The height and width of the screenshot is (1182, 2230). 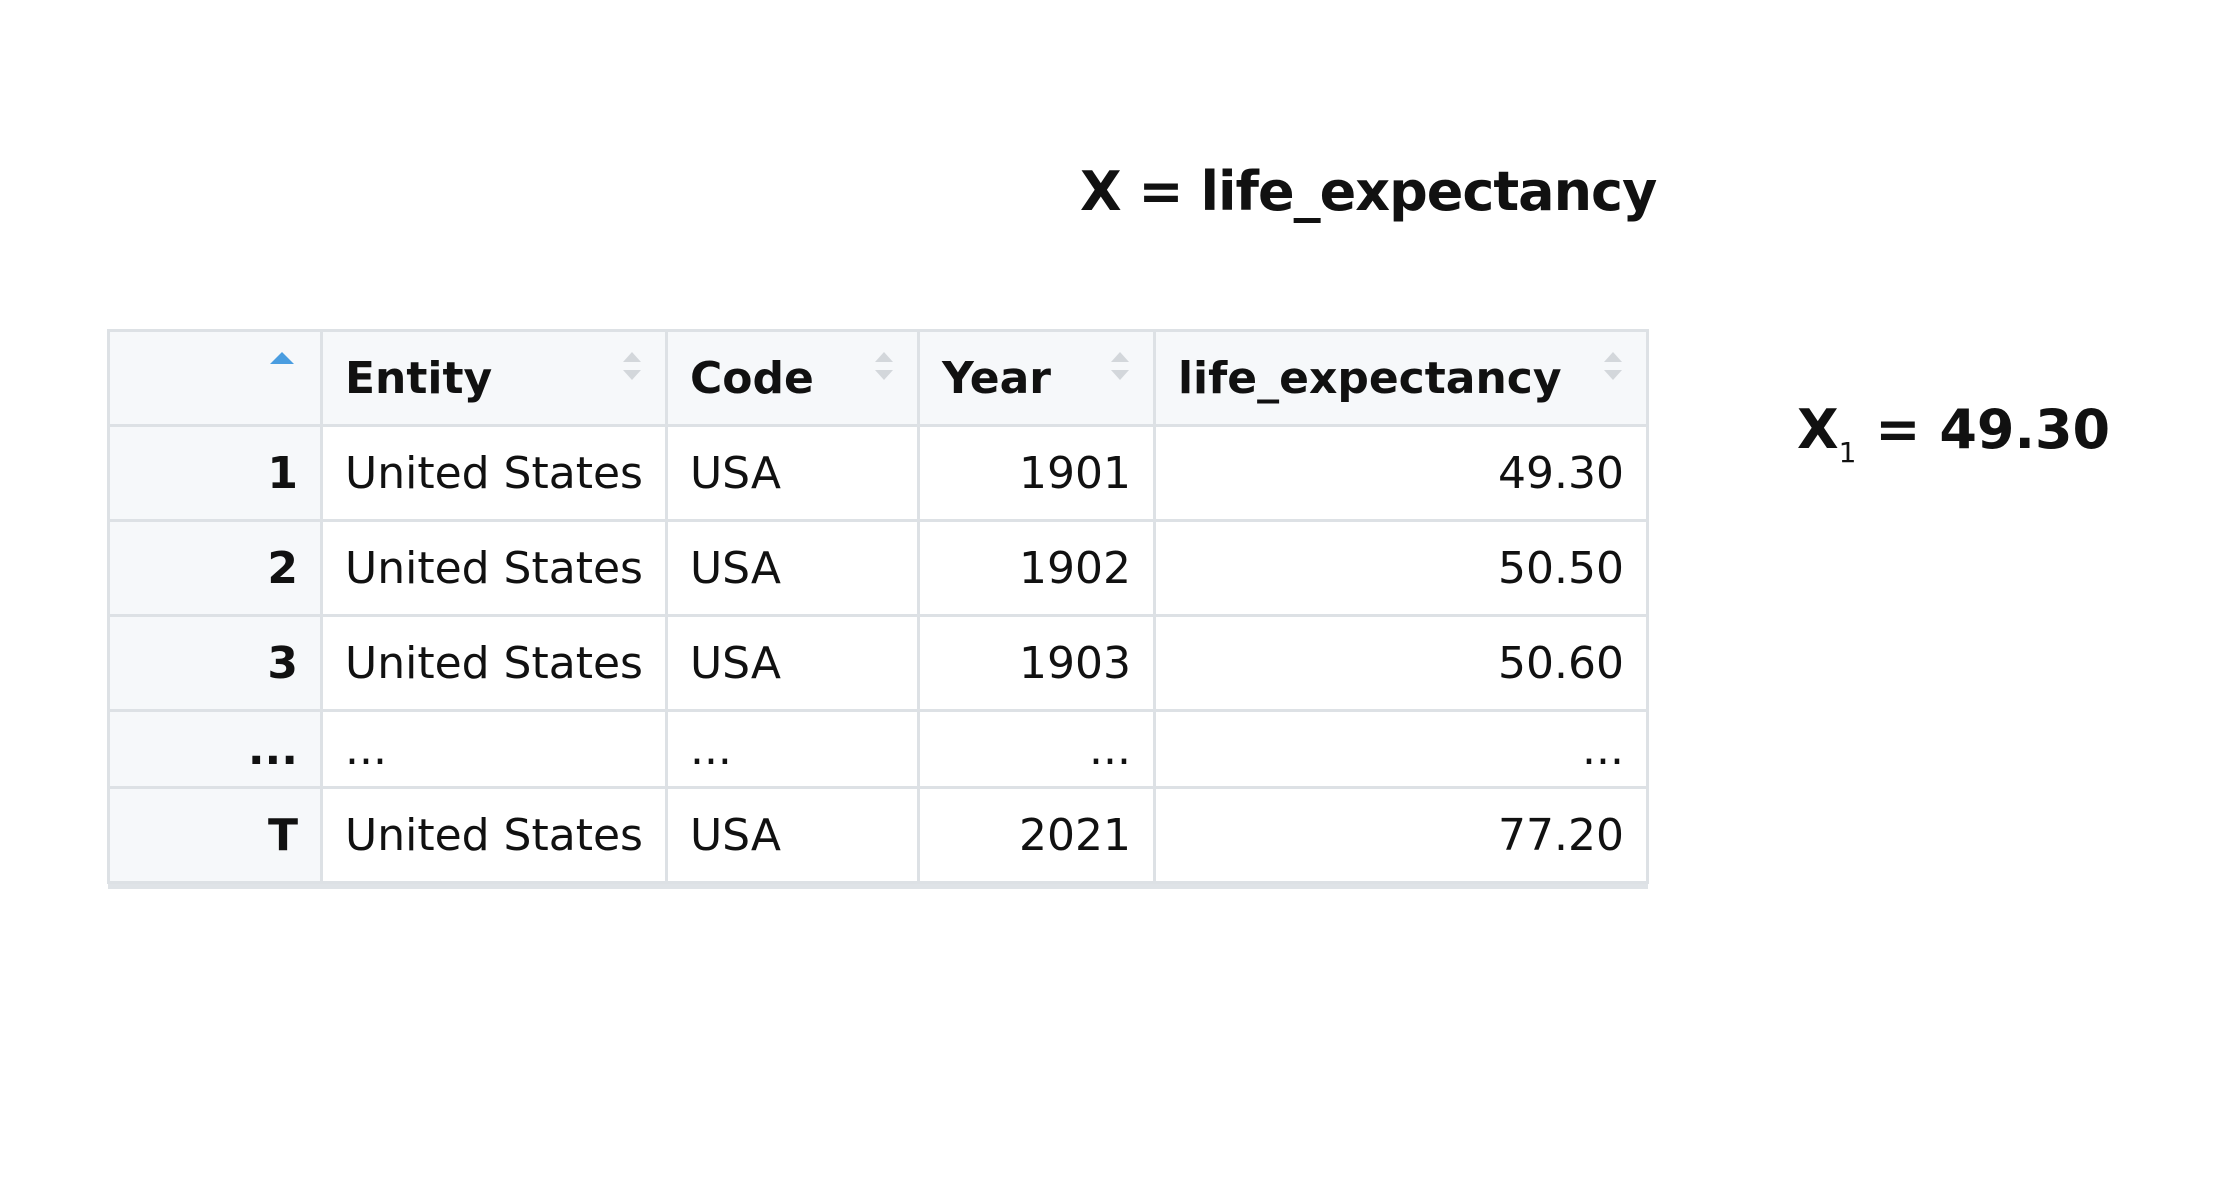 What do you see at coordinates (419, 378) in the screenshot?
I see `column-header-text: Entity` at bounding box center [419, 378].